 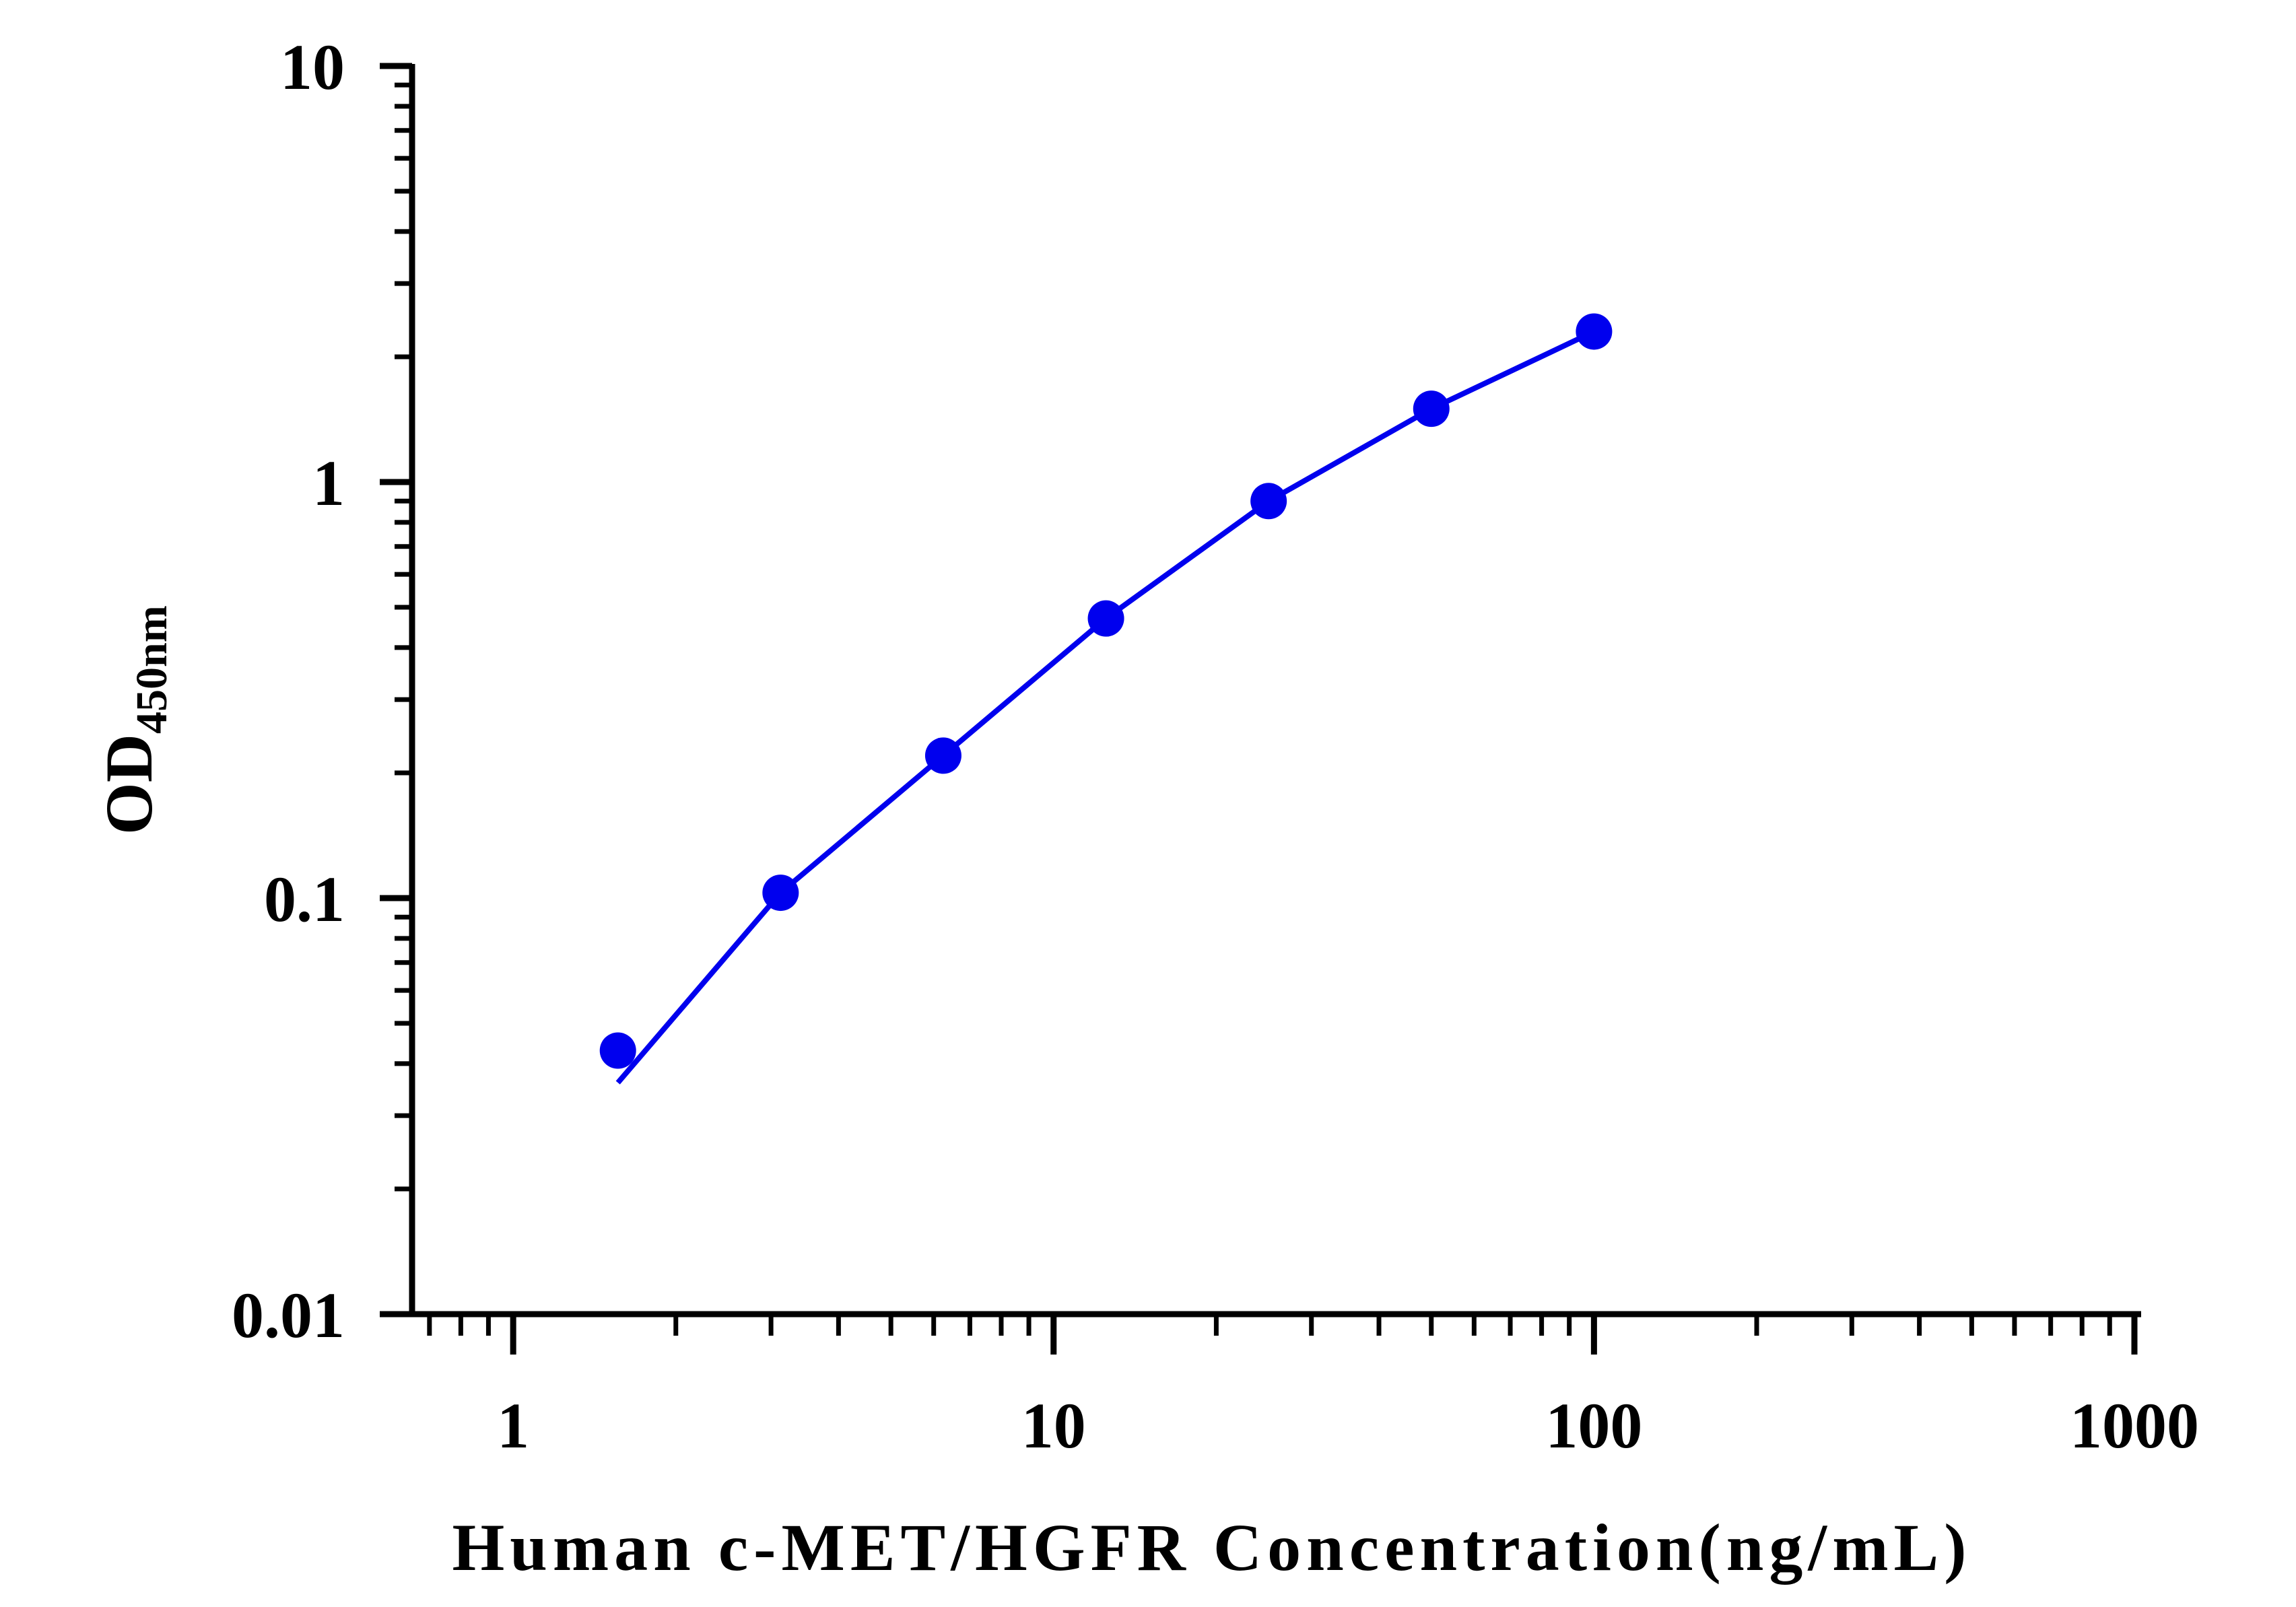 What do you see at coordinates (1211, 1548) in the screenshot?
I see `x-axis-title: Human c-MET/HGFR Concentration(ng/mL)` at bounding box center [1211, 1548].